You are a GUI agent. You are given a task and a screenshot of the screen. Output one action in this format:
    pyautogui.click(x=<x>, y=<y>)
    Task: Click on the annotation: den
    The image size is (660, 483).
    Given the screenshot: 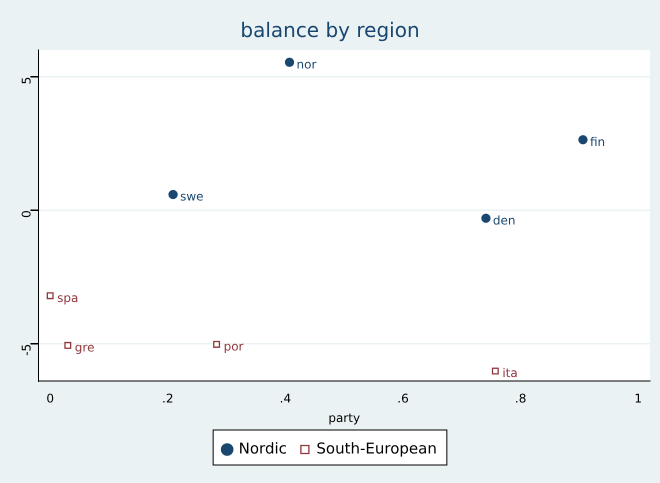 What is the action you would take?
    pyautogui.click(x=504, y=220)
    